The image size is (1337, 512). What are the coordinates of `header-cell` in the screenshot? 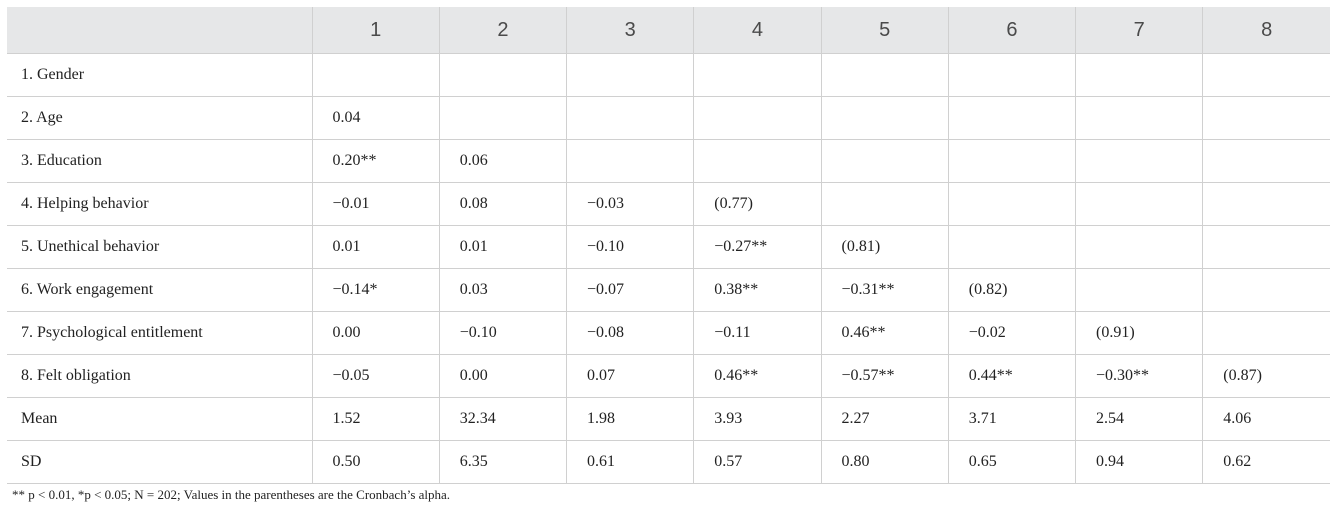 It's located at (160, 30).